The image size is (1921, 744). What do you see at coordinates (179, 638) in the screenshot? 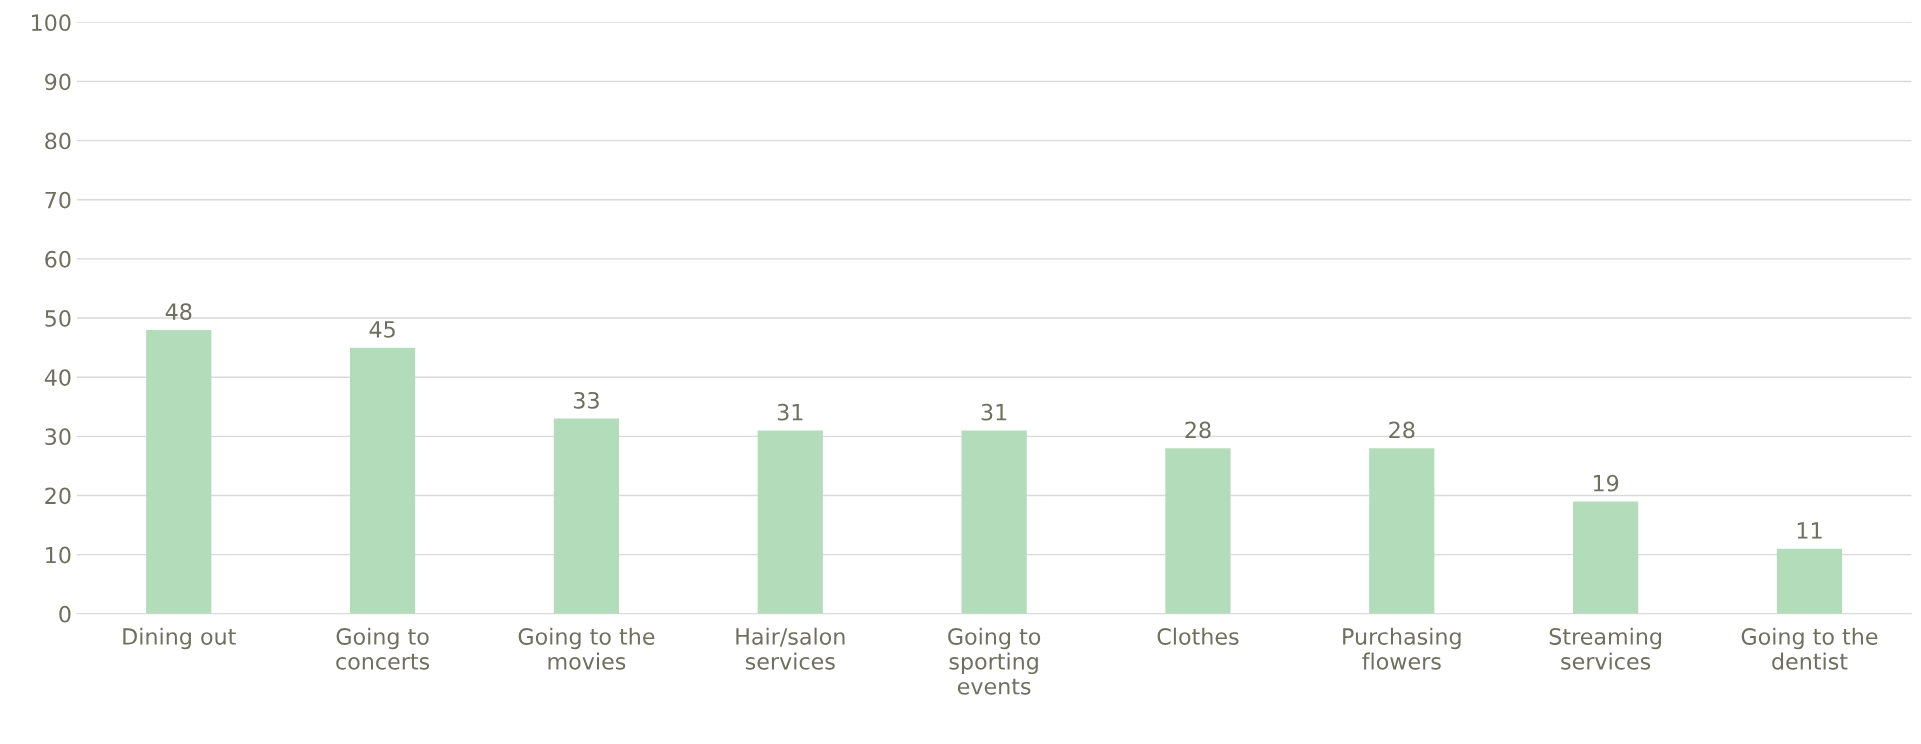
I see `x-tick-label: Dining out` at bounding box center [179, 638].